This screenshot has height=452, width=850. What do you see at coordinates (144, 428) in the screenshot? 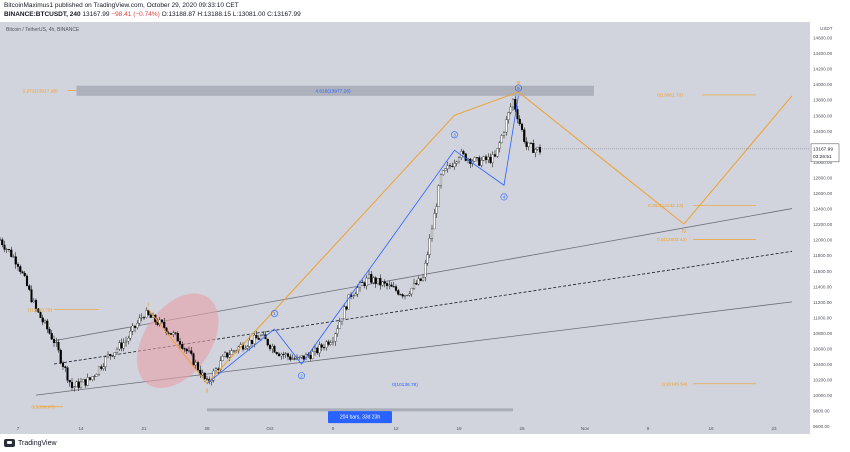
I see `x-tick-label: 21` at bounding box center [144, 428].